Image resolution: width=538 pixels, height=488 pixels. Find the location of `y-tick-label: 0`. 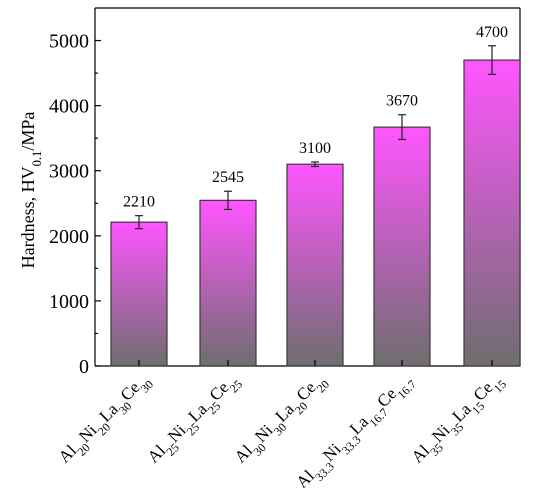

y-tick-label: 0 is located at coordinates (84, 367).